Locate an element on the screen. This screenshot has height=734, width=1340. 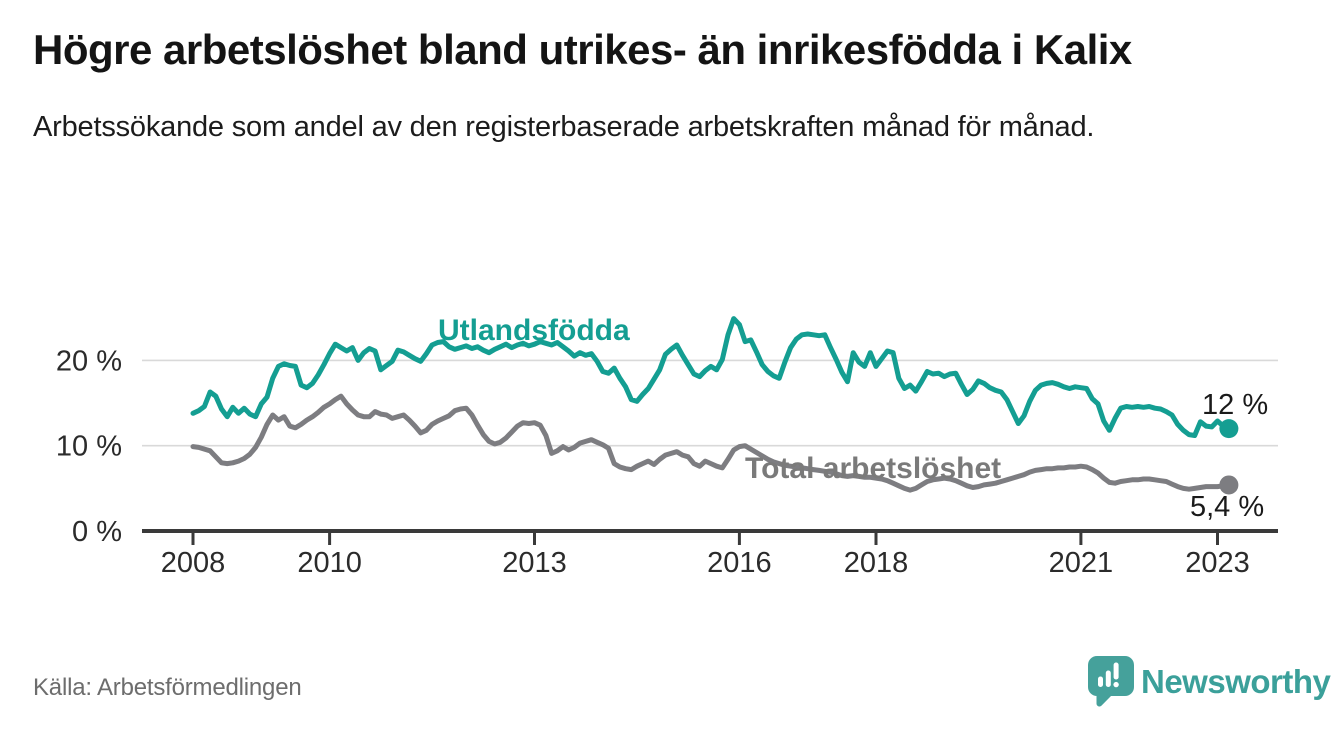
series-line-utlandsfodda is located at coordinates (711, 377).